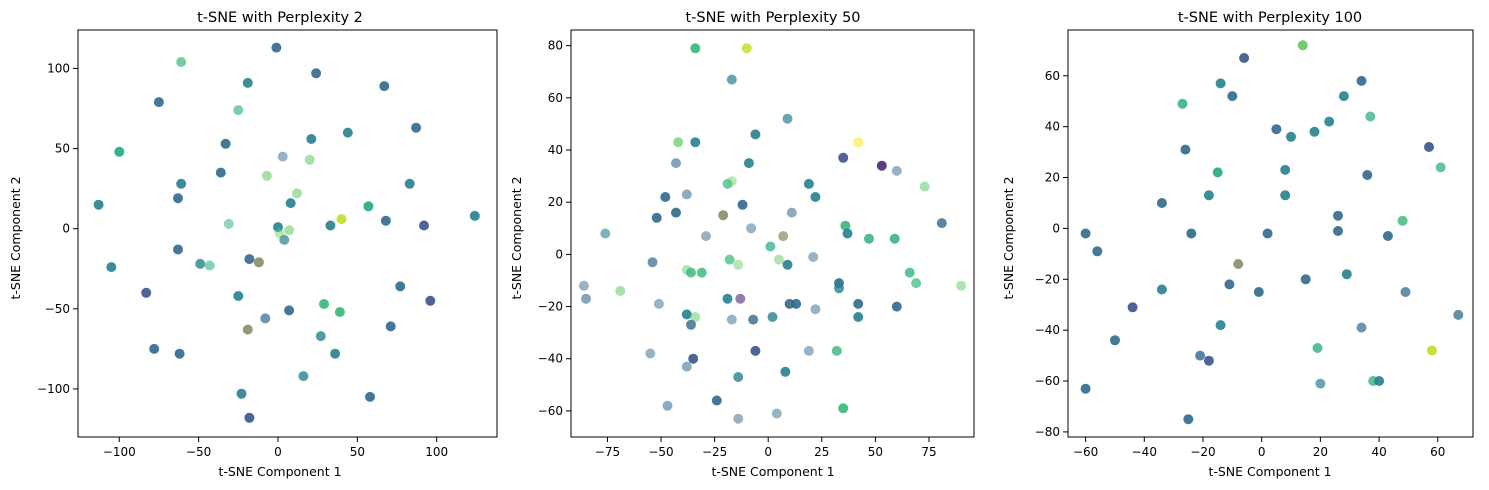 This screenshot has height=490, width=1489. What do you see at coordinates (436, 452) in the screenshot?
I see `x-tick-label: 100` at bounding box center [436, 452].